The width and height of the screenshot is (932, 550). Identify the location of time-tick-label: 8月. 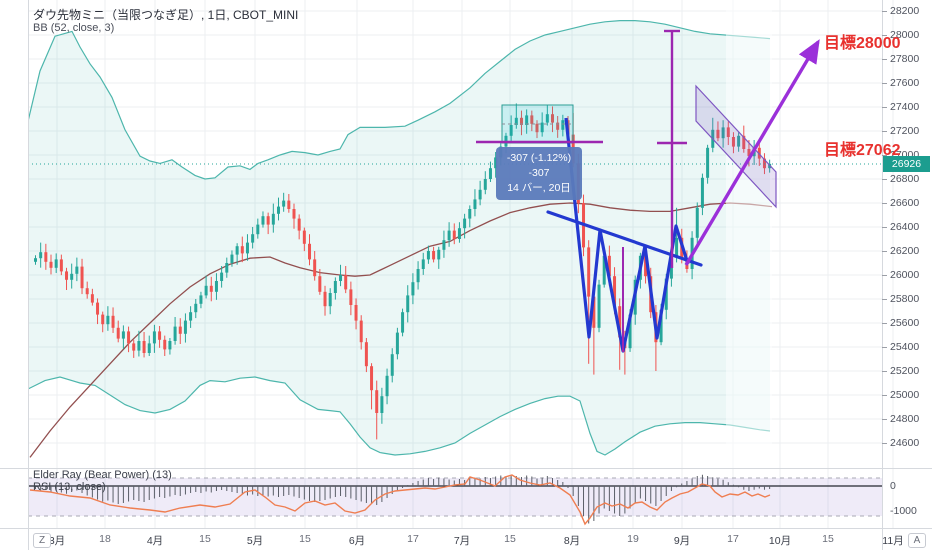
(572, 541).